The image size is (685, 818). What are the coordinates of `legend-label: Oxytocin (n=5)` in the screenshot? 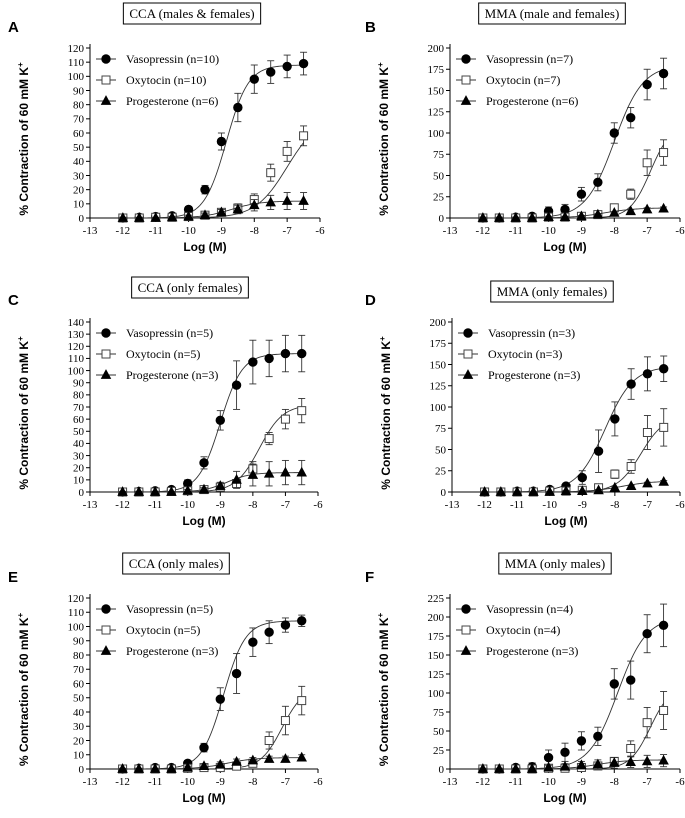 It's located at (163, 630).